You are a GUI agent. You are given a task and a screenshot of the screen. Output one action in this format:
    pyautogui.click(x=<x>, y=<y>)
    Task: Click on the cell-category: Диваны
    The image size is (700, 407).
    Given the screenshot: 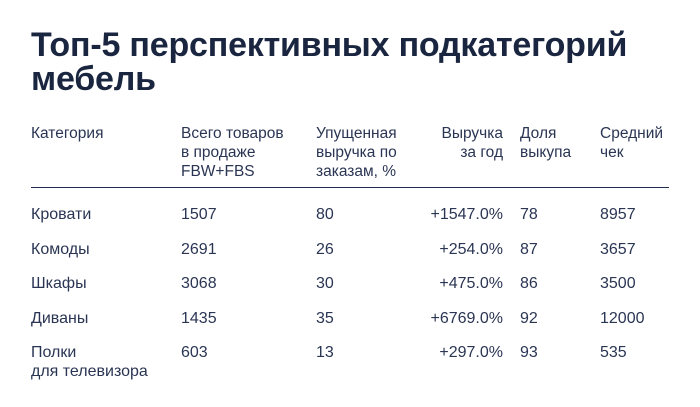 What is the action you would take?
    pyautogui.click(x=60, y=318)
    